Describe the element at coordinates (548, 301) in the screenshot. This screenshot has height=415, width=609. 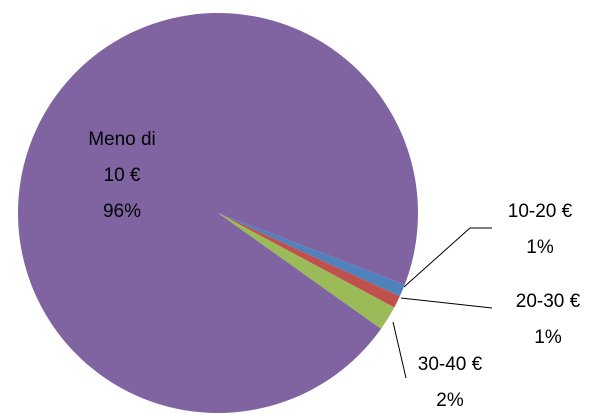
I see `category-label: 20-30 €` at that location.